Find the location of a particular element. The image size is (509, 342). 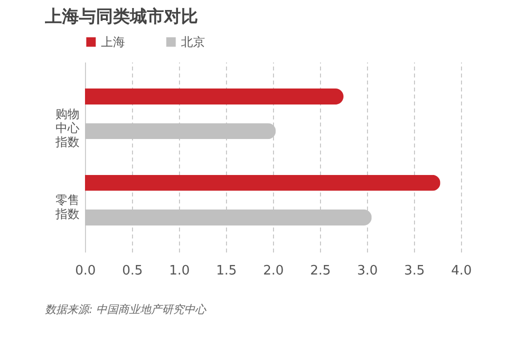

x-tick-label: 3.0 is located at coordinates (367, 271).